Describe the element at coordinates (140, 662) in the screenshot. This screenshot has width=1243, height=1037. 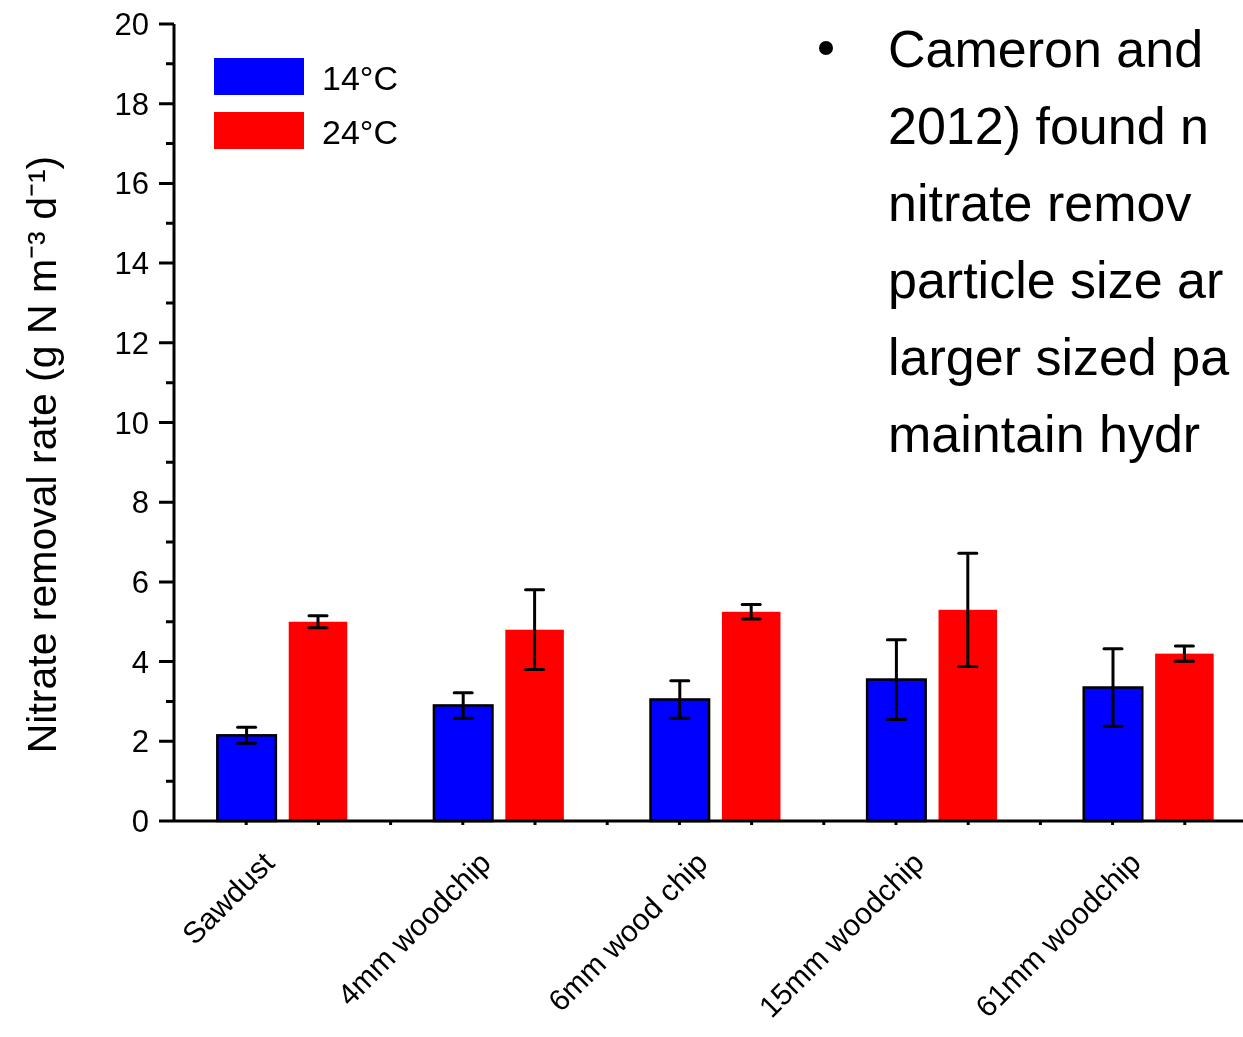
I see `y-tick-label: 4` at that location.